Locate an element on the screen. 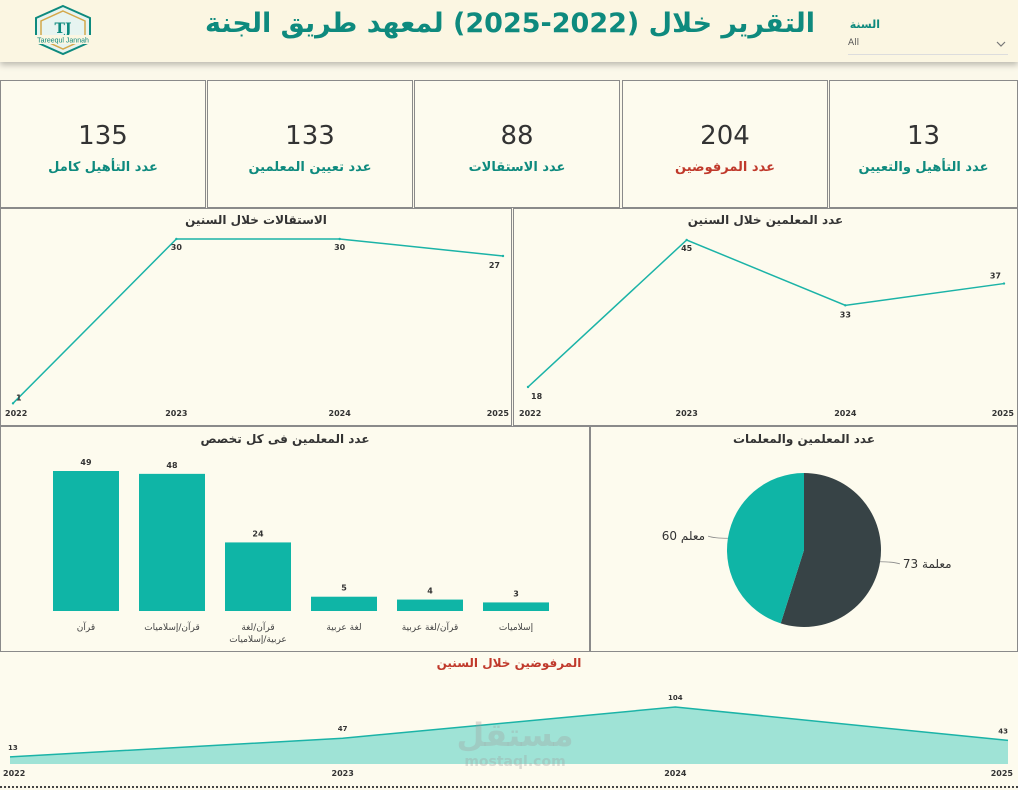 The width and height of the screenshot is (1018, 790). data-label: 45 is located at coordinates (687, 248).